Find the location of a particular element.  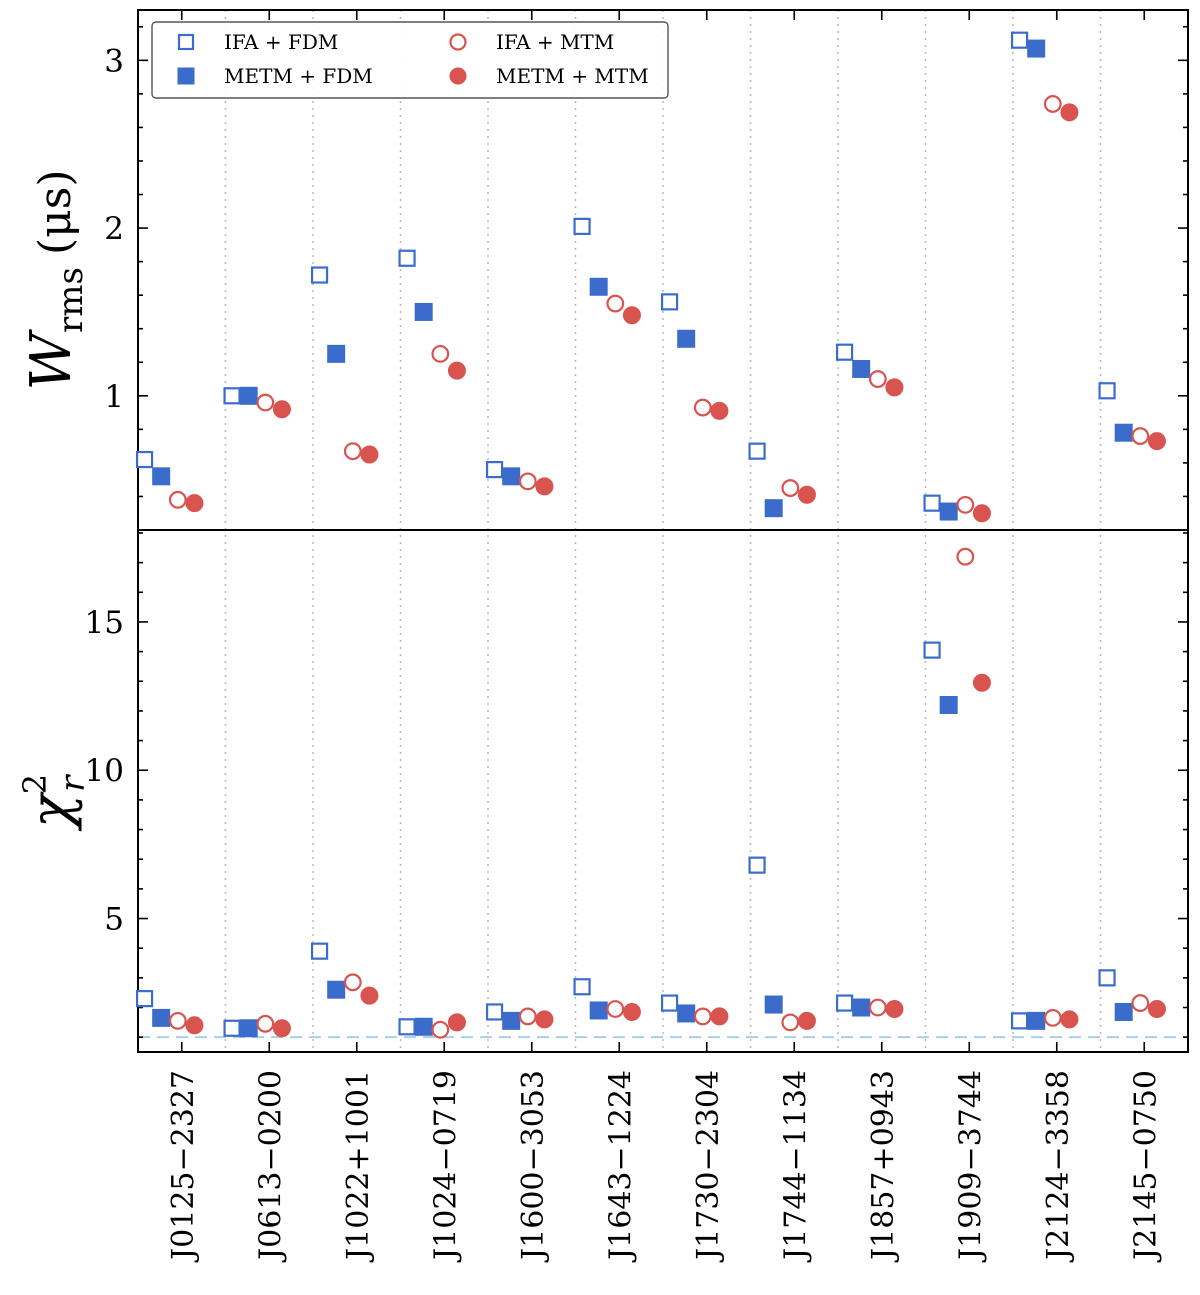

legend-label: METM + MTM is located at coordinates (572, 76).